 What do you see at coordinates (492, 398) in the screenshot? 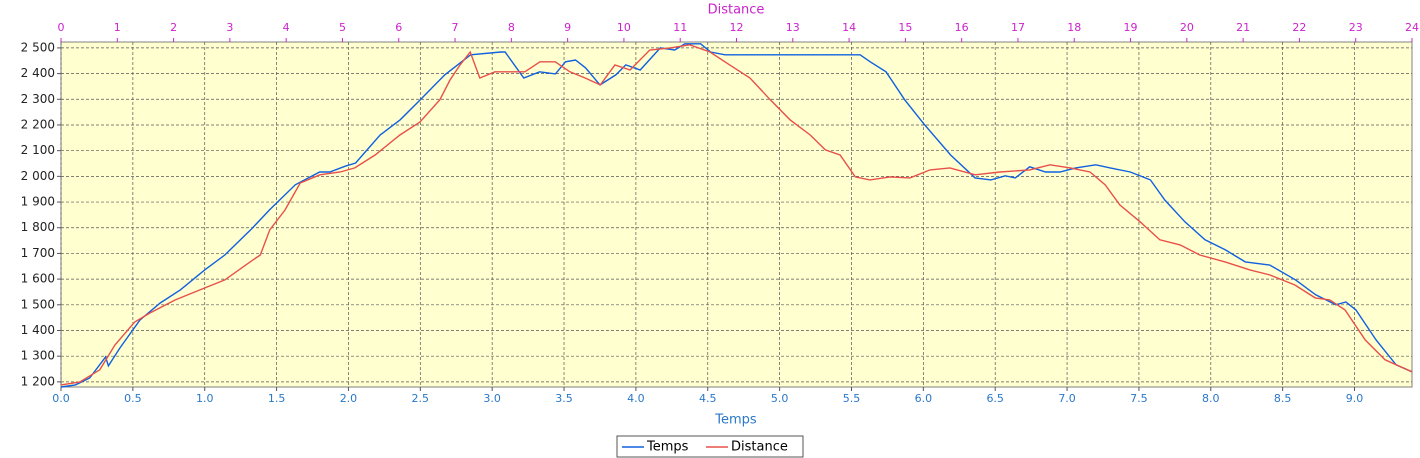
I see `x-tick-label: 3.0` at bounding box center [492, 398].